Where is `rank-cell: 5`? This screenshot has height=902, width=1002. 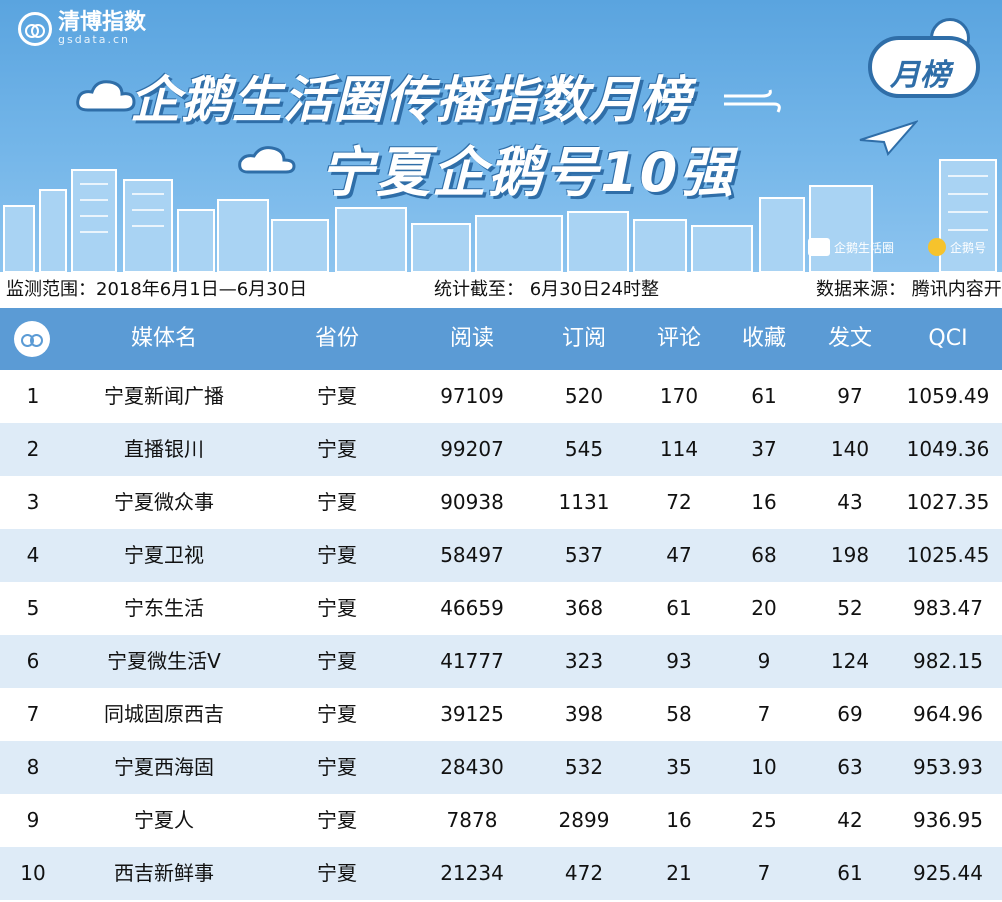 rank-cell: 5 is located at coordinates (33, 608).